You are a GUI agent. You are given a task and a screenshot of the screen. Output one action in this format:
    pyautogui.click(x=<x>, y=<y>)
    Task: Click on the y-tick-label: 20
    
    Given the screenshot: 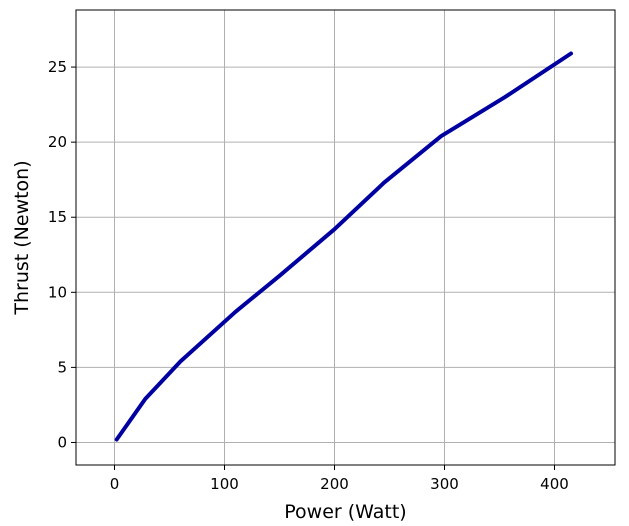 What is the action you would take?
    pyautogui.click(x=57, y=142)
    